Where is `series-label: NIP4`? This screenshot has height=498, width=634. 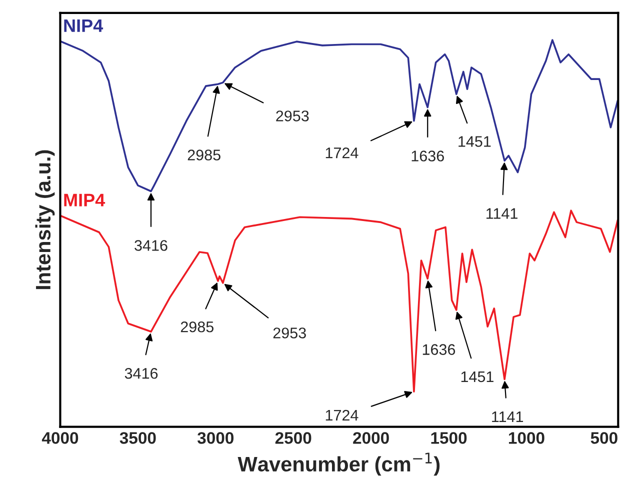 series-label: NIP4 is located at coordinates (84, 25).